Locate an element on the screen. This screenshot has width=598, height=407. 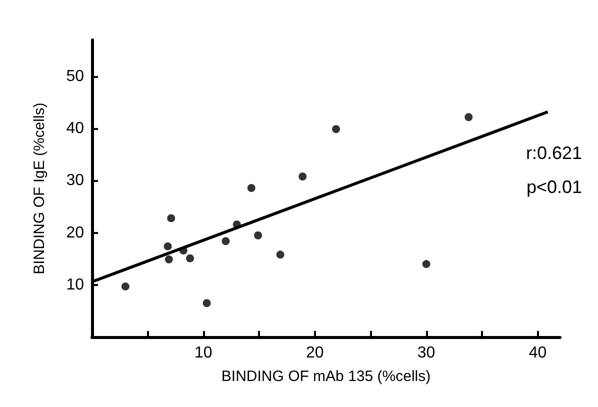
x-tick-label: 40 is located at coordinates (537, 353).